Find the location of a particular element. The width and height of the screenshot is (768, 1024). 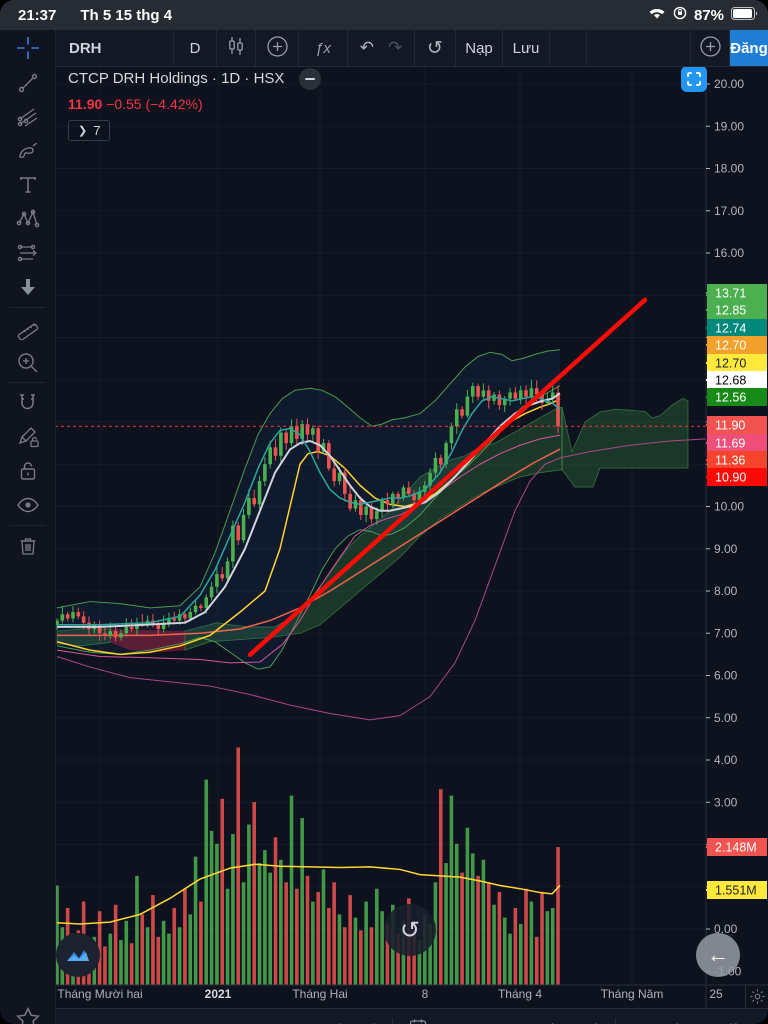

svg-text: 18.00 is located at coordinates (729, 169).